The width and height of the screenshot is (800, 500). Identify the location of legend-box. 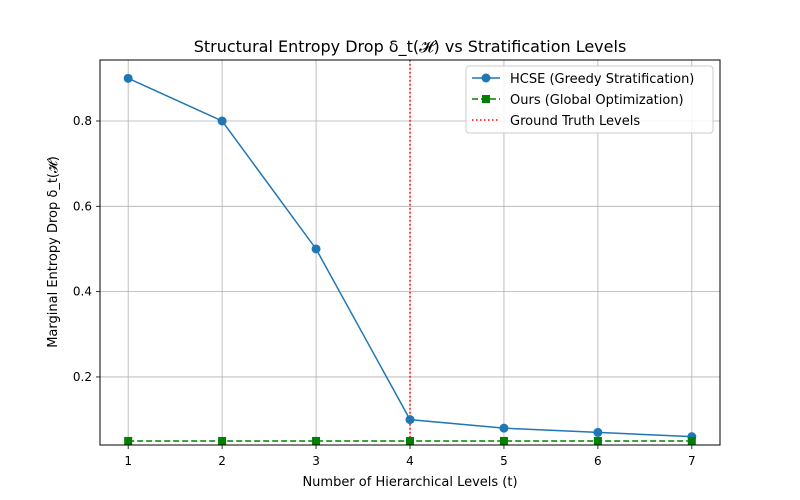
(589, 99).